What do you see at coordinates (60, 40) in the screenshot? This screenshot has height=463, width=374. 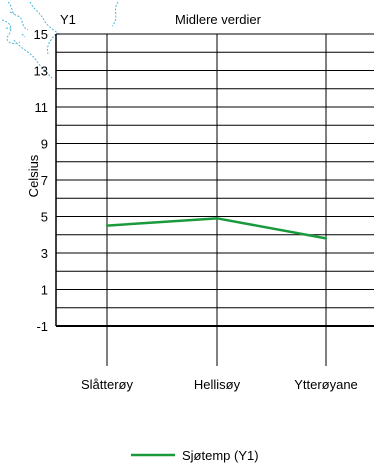 I see `logo-sketch-icon` at bounding box center [60, 40].